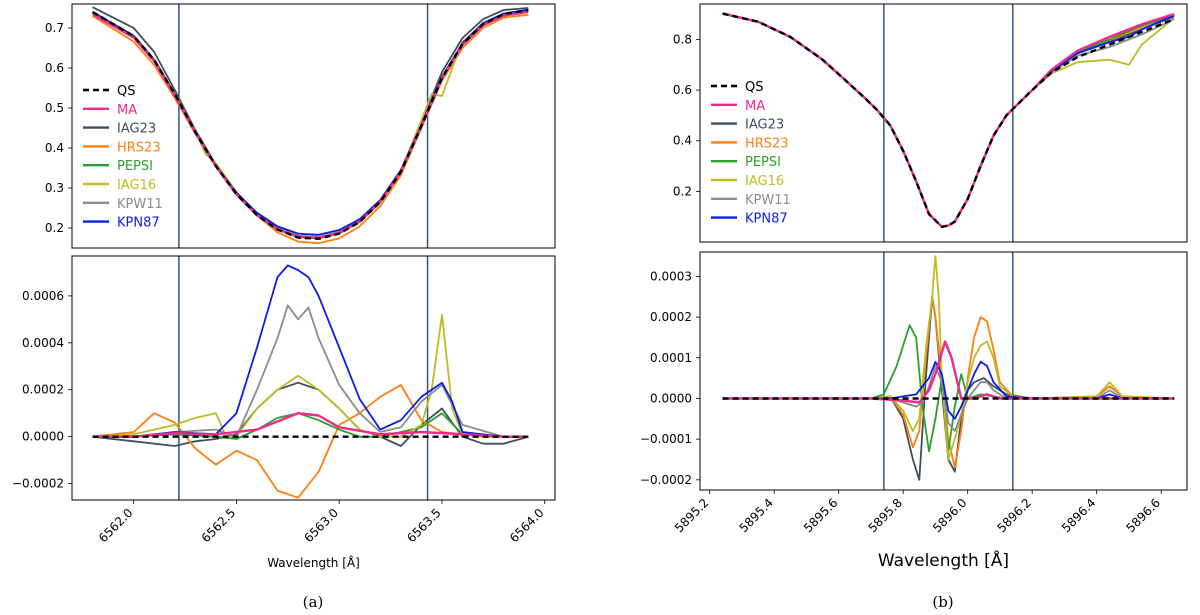 The height and width of the screenshot is (615, 1200). Describe the element at coordinates (54, 188) in the screenshot. I see `y-tick-label: 0.3` at that location.